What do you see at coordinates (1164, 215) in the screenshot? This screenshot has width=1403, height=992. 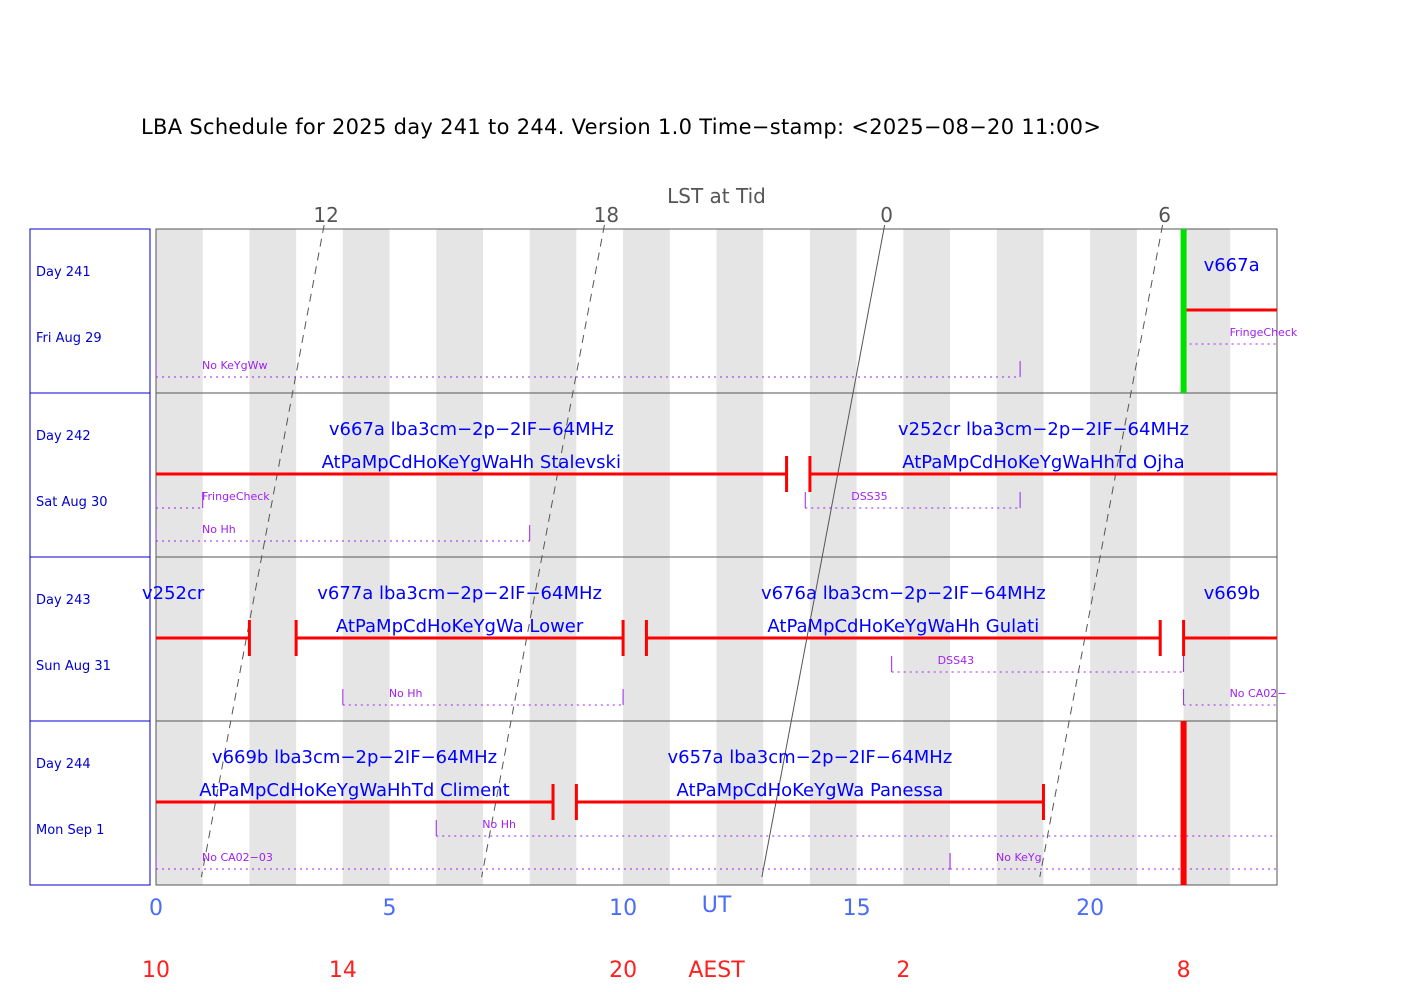 I see `lst-tick-label: 6` at bounding box center [1164, 215].